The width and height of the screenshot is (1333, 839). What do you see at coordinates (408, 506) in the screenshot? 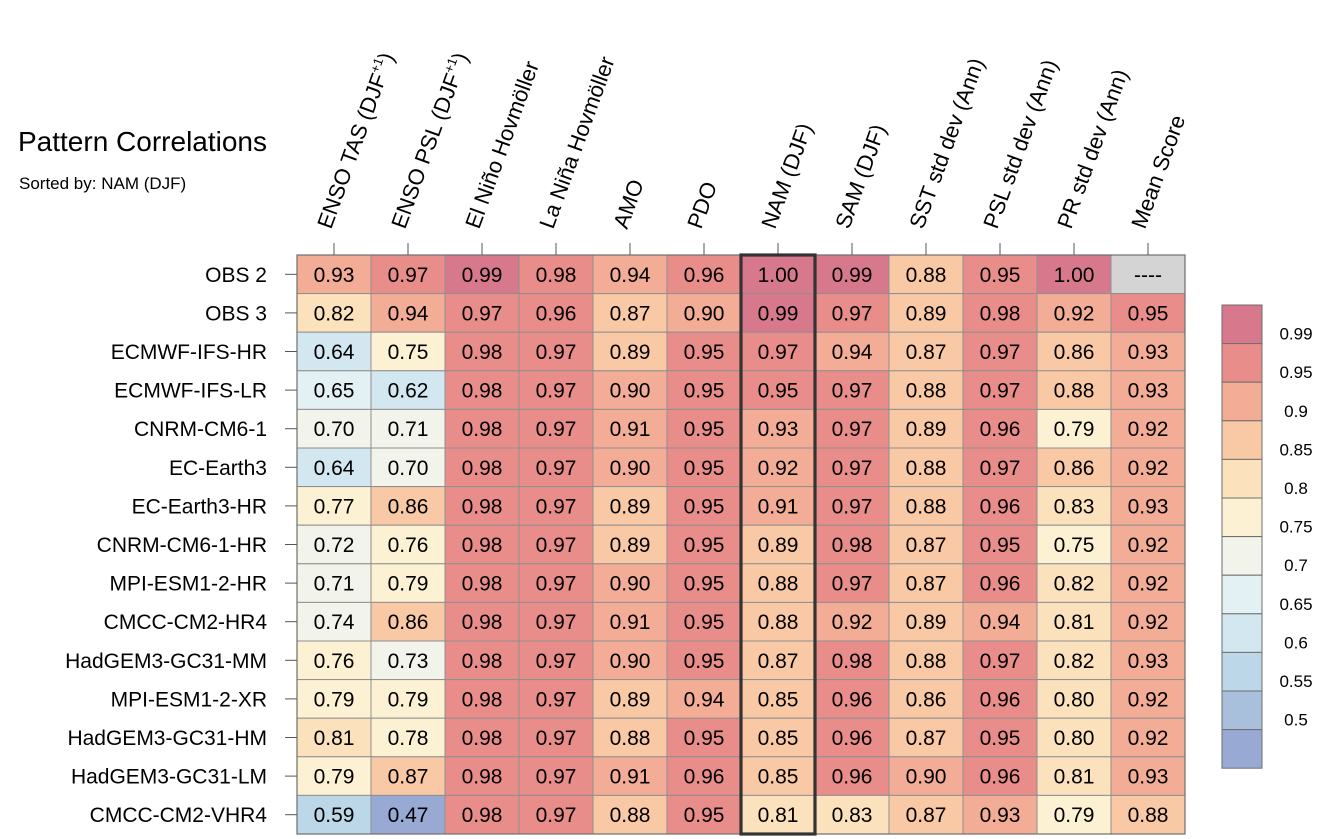
I see `cell-value-label: 0.86` at bounding box center [408, 506].